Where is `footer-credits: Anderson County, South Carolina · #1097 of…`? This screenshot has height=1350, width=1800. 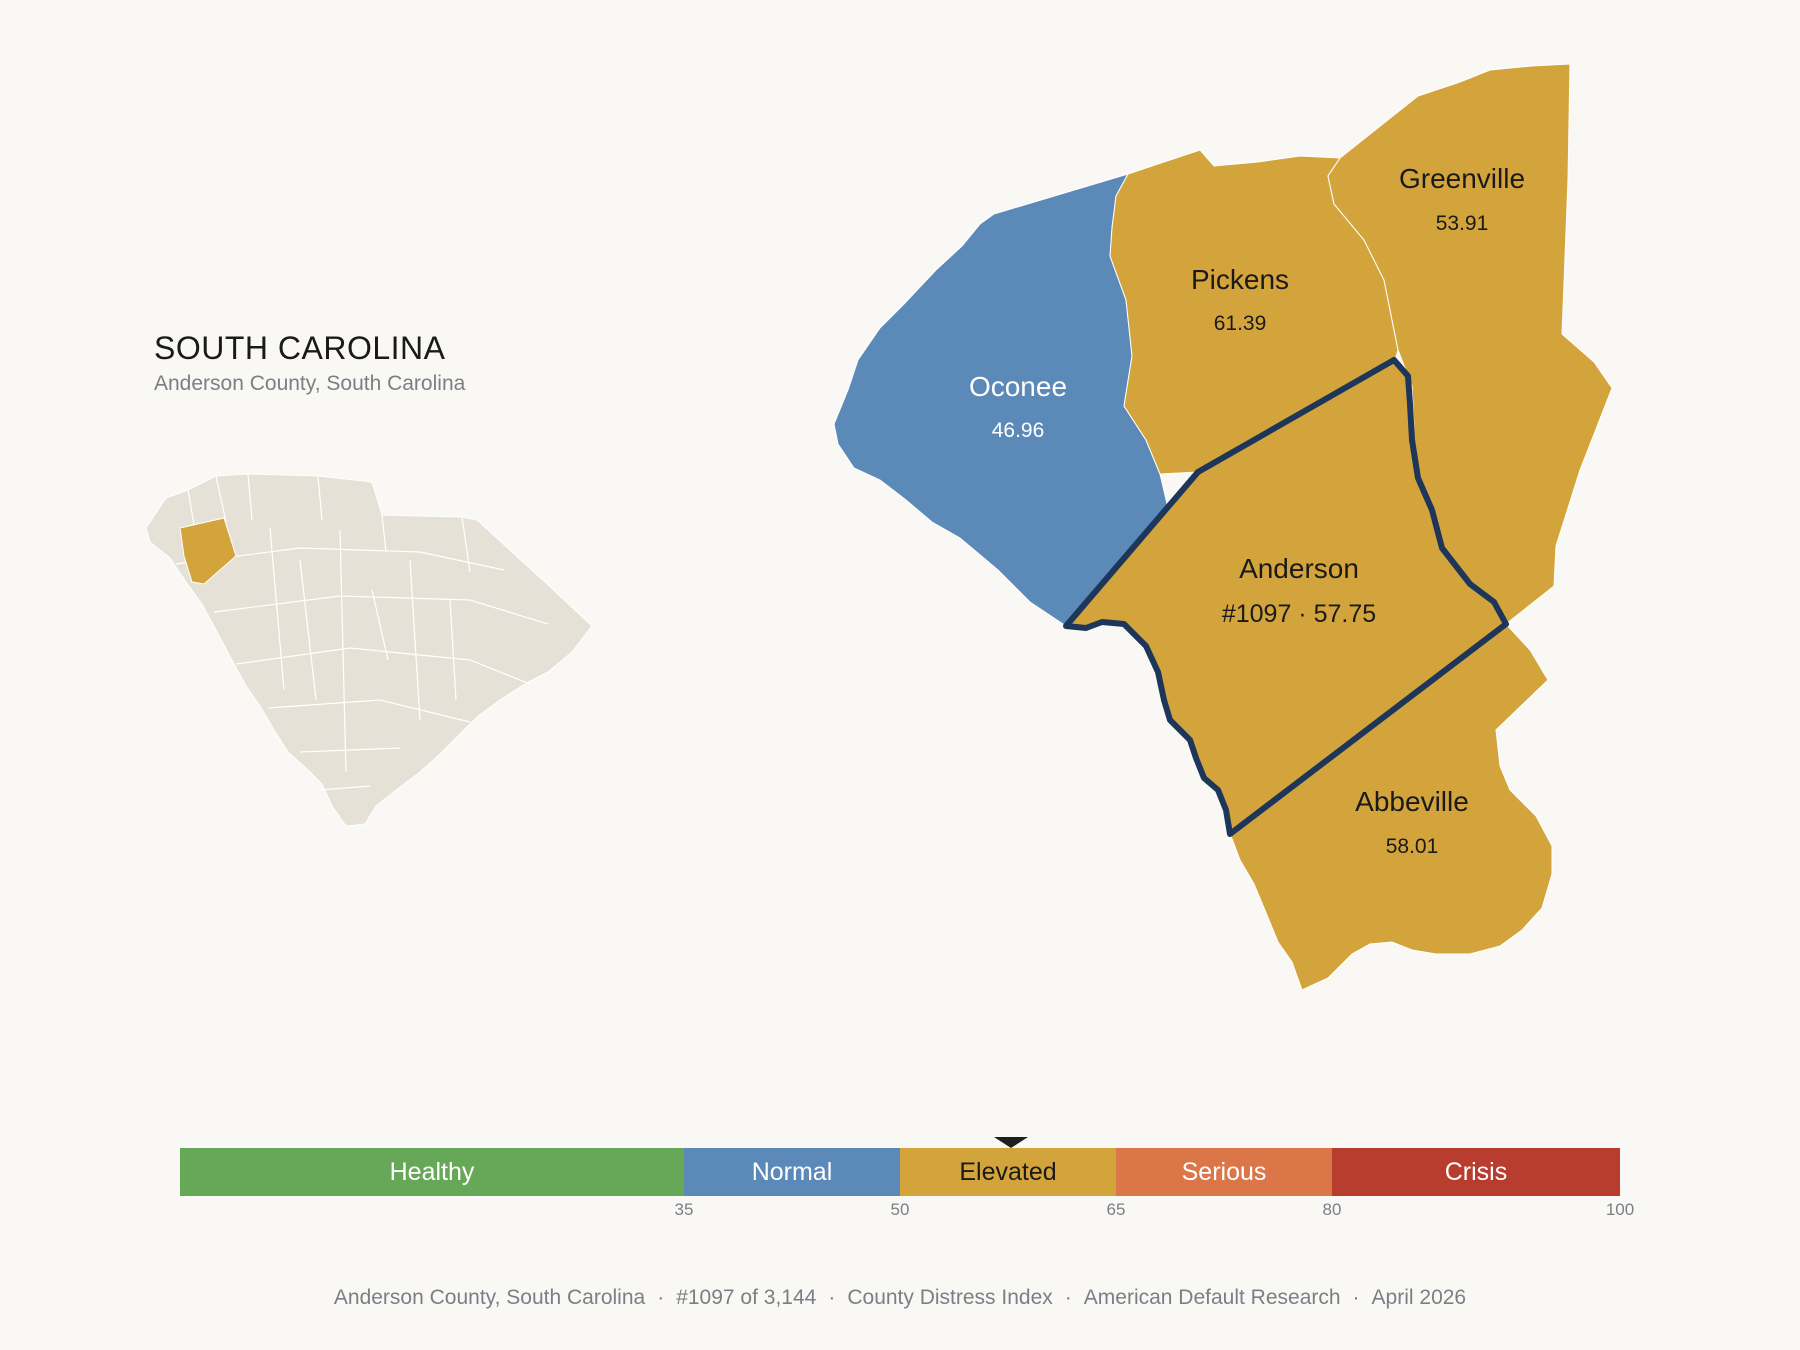 footer-credits: Anderson County, South Carolina · #1097 of… is located at coordinates (900, 1297).